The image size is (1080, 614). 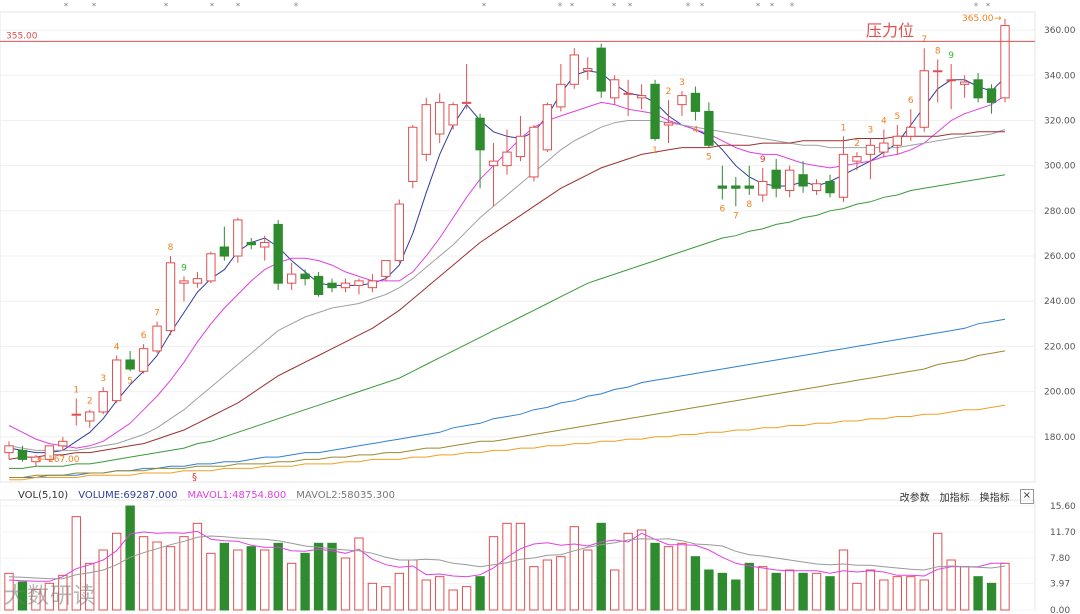 I want to click on mavol1-value: MAVOL1:48754.800, so click(x=237, y=495).